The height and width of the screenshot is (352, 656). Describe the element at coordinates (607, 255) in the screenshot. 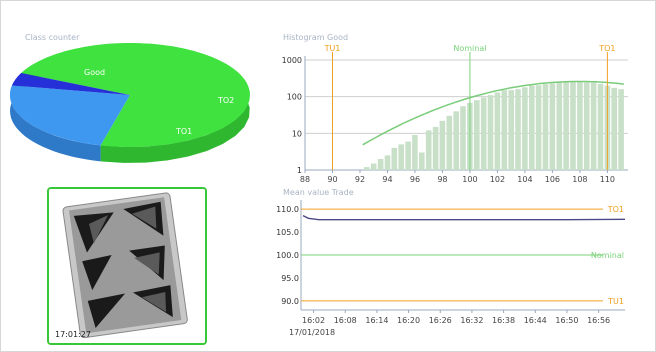

I see `trend-nominal-line-label: Nominal` at that location.